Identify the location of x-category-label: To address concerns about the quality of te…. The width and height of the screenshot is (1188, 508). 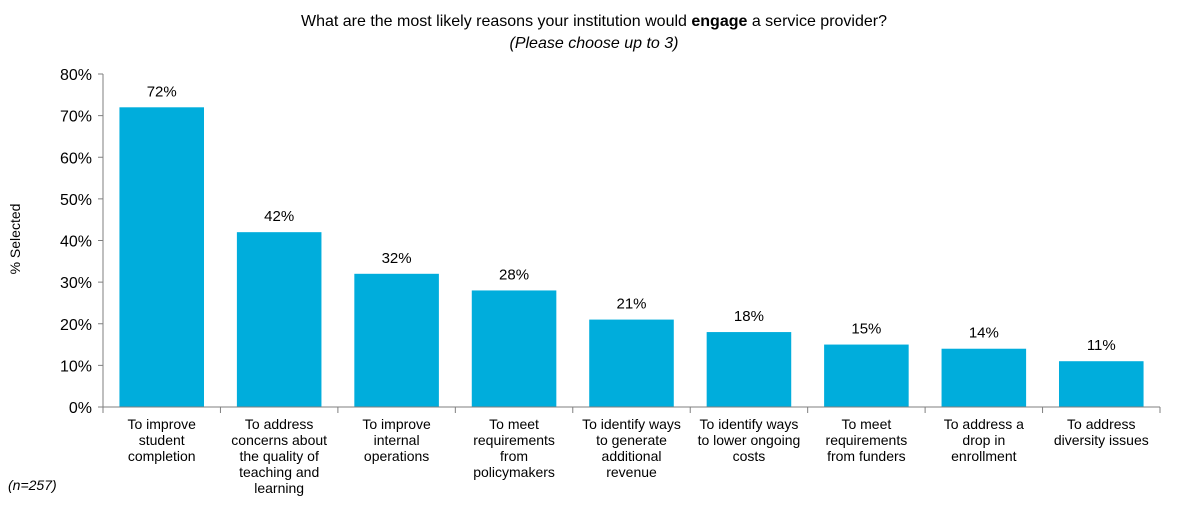
(279, 456).